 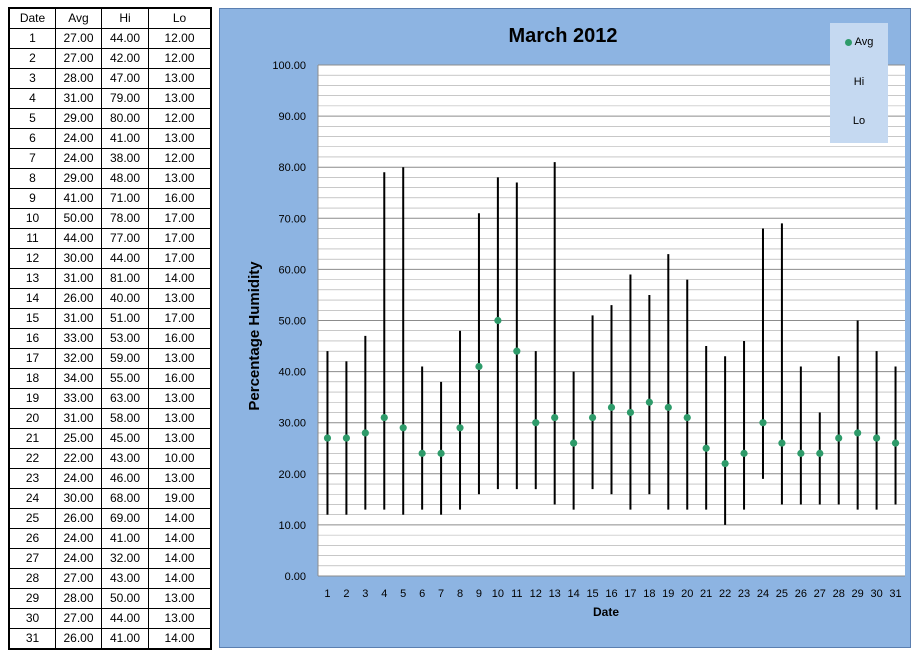 What do you see at coordinates (78, 518) in the screenshot?
I see `cell-avg: 26.00` at bounding box center [78, 518].